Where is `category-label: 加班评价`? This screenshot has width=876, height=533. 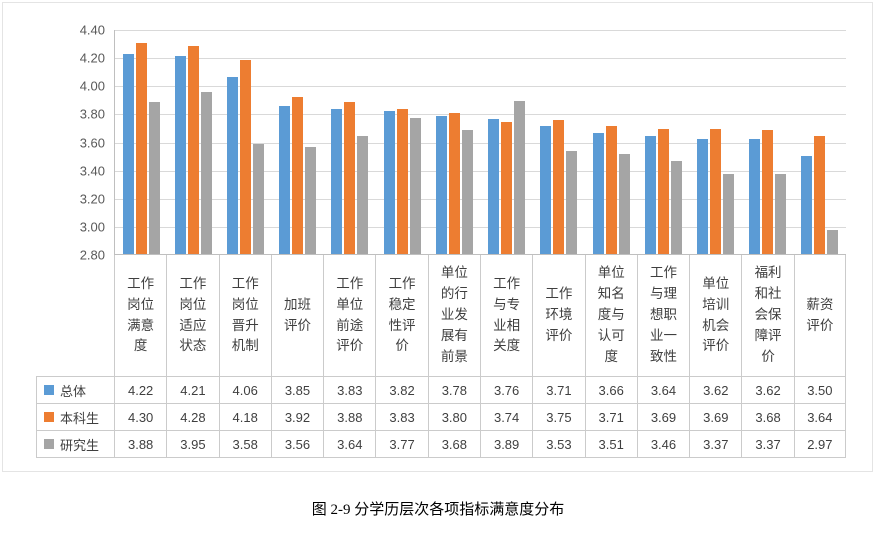 category-label: 加班评价 is located at coordinates (297, 316).